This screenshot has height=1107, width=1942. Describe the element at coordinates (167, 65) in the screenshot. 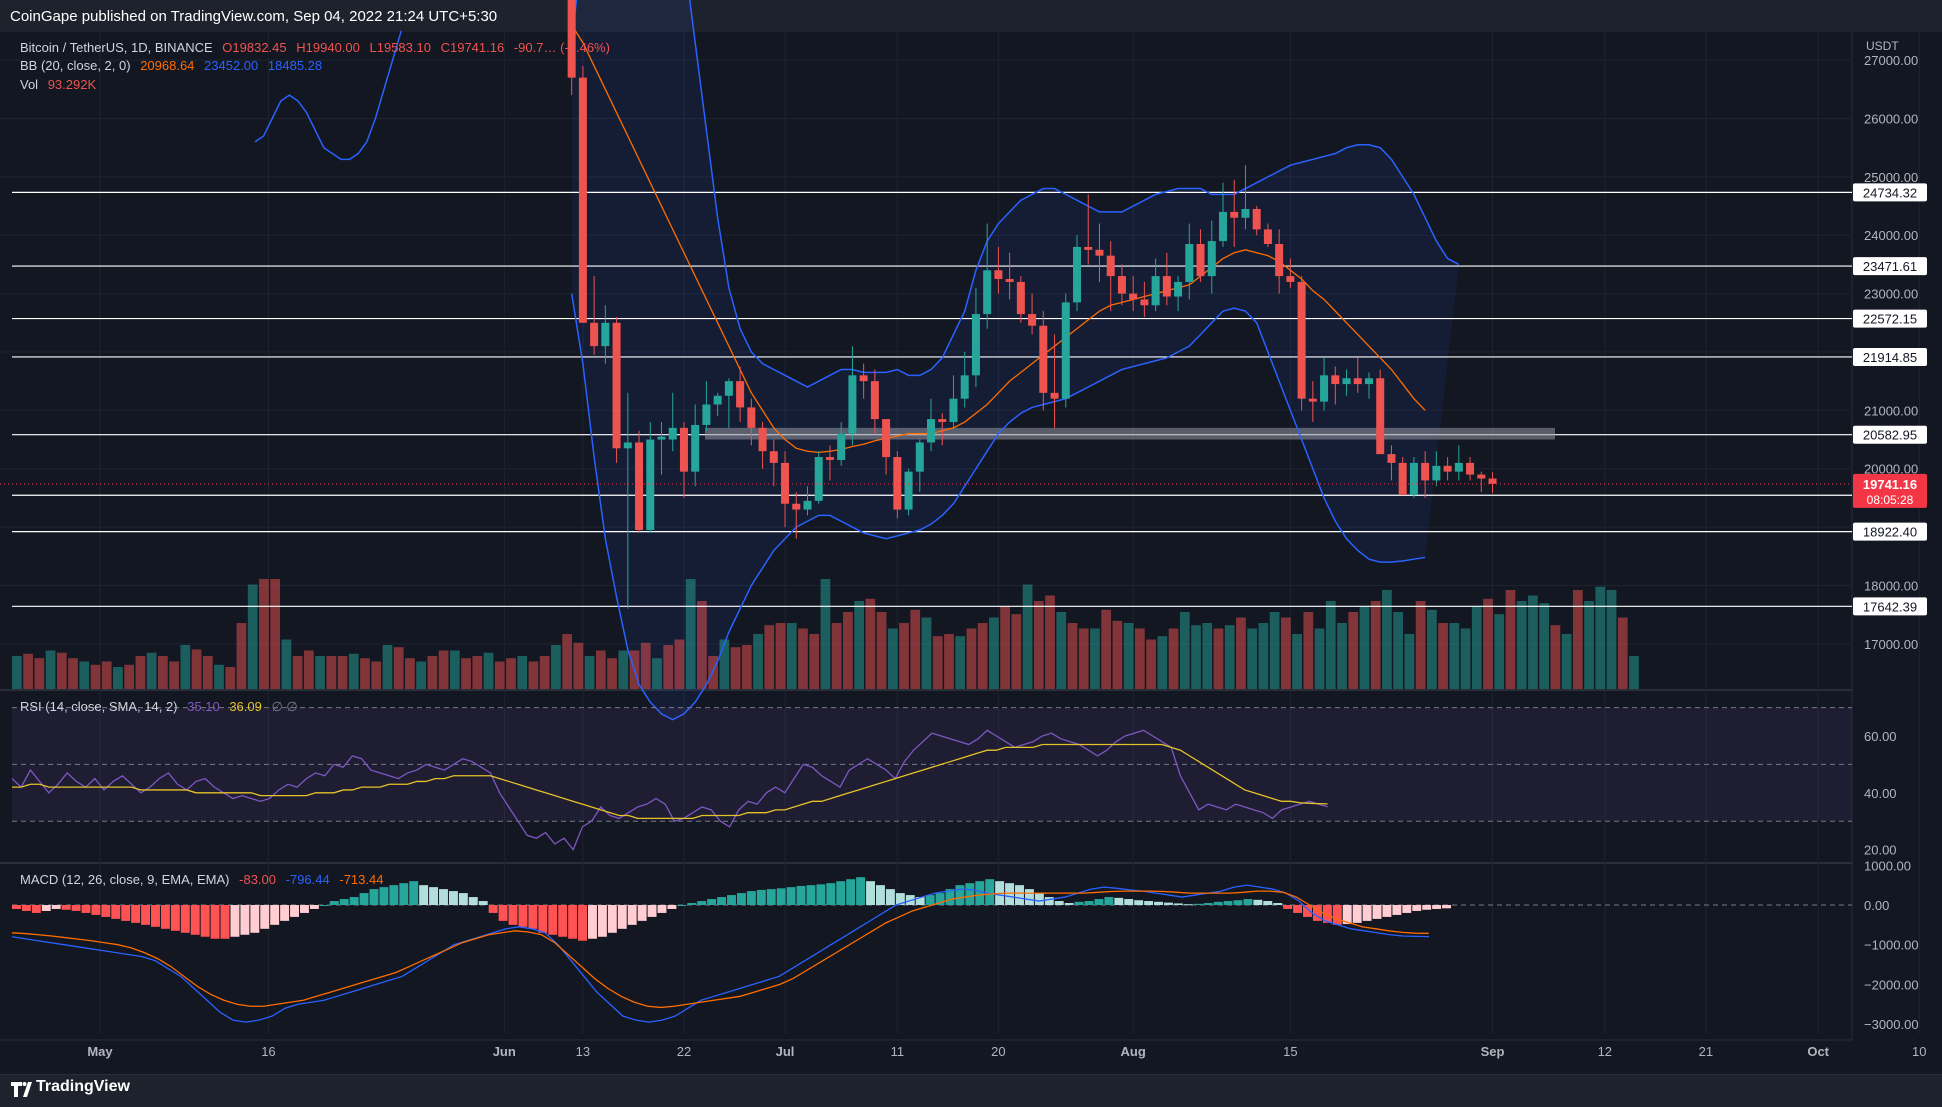

I see `bb-basis-value: 20968.64` at that location.